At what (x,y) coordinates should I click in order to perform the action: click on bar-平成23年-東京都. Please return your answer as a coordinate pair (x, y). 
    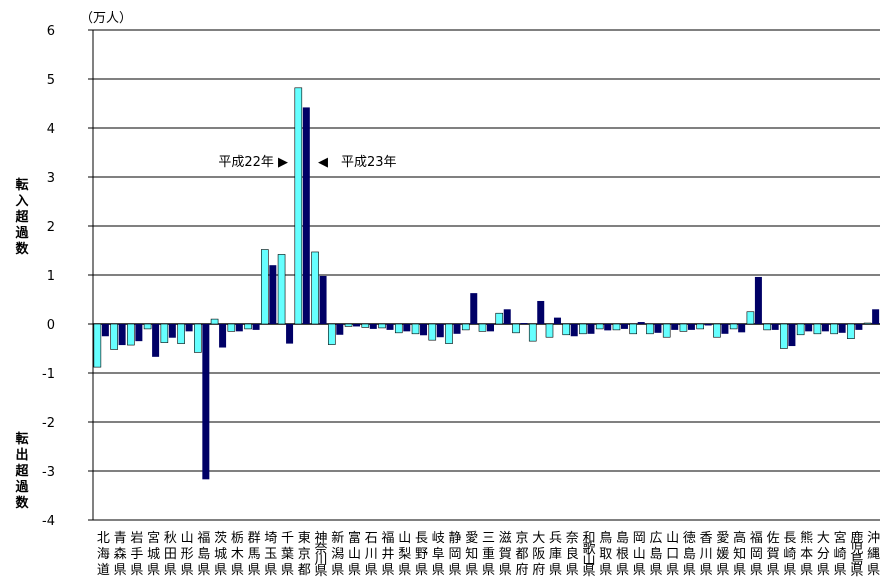
    Looking at the image, I should click on (306, 215).